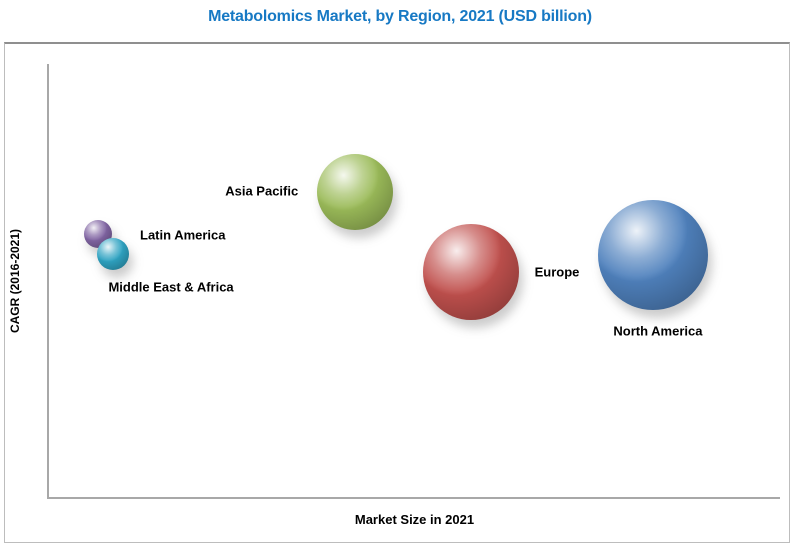 This screenshot has height=547, width=800. I want to click on bubble-asia-pacific, so click(355, 192).